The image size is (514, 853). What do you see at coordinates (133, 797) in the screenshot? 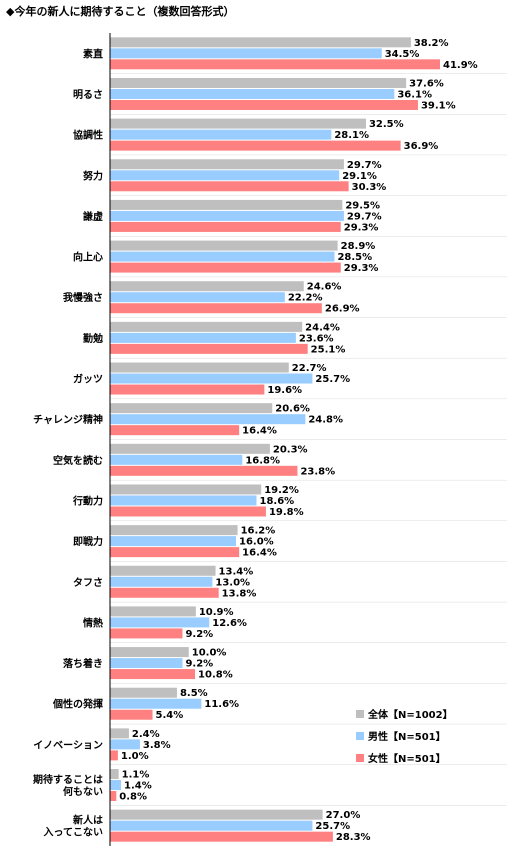
I see `data-label: 0.8%` at bounding box center [133, 797].